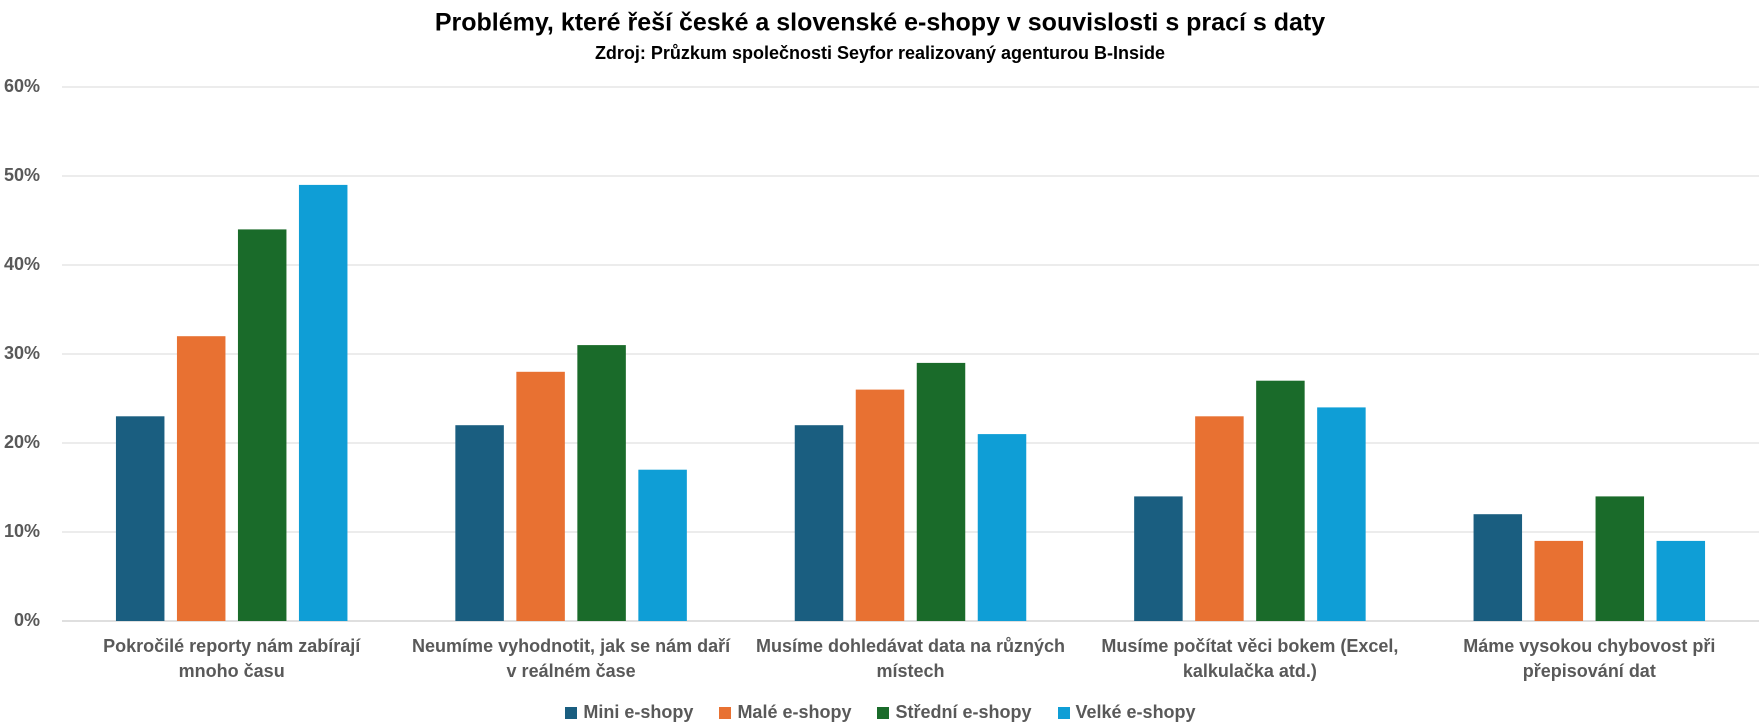 This screenshot has height=726, width=1761. Describe the element at coordinates (22, 264) in the screenshot. I see `y-tick-label: 40%` at that location.